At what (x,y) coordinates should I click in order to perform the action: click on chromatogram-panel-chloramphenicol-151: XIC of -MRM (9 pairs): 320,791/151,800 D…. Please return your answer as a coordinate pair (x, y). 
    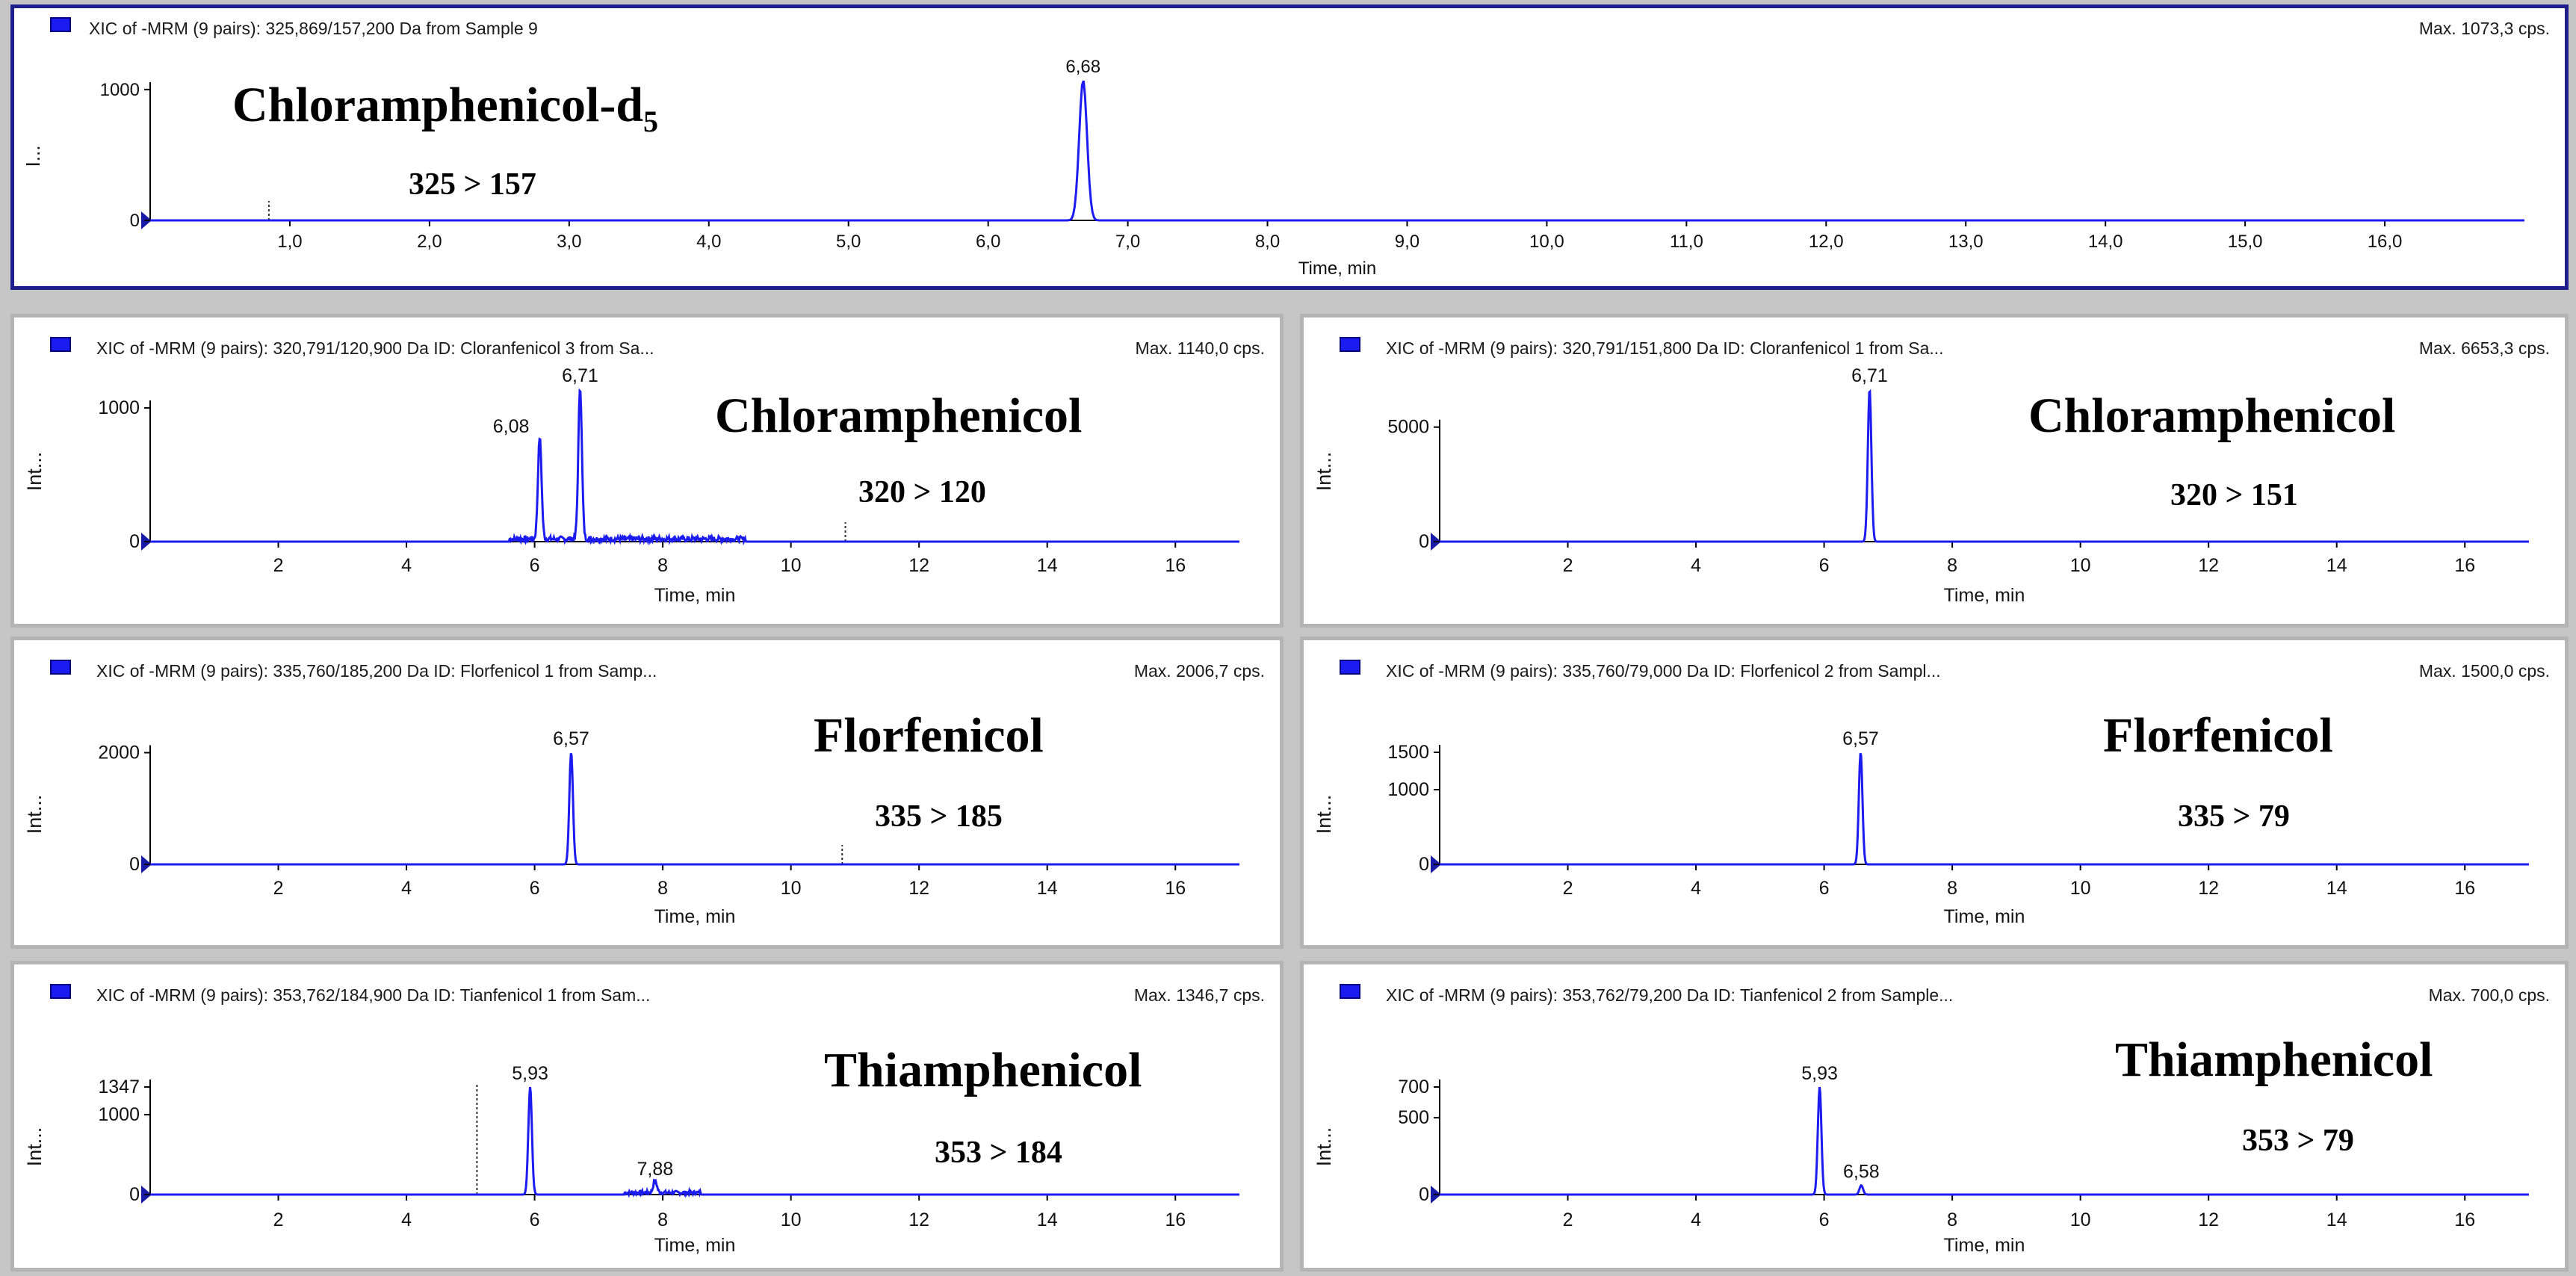
    Looking at the image, I should click on (1934, 471).